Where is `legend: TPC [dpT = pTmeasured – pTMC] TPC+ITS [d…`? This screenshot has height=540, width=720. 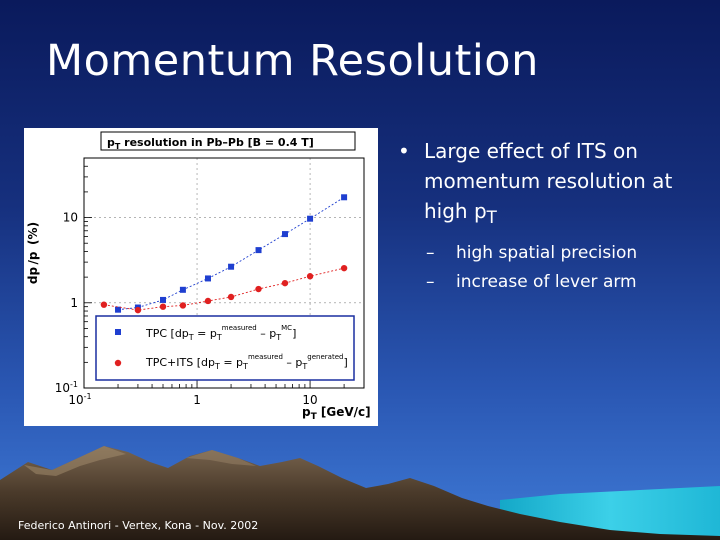
legend: TPC [dpT = pTmeasured – pTMC] TPC+ITS [d… is located at coordinates (225, 348).